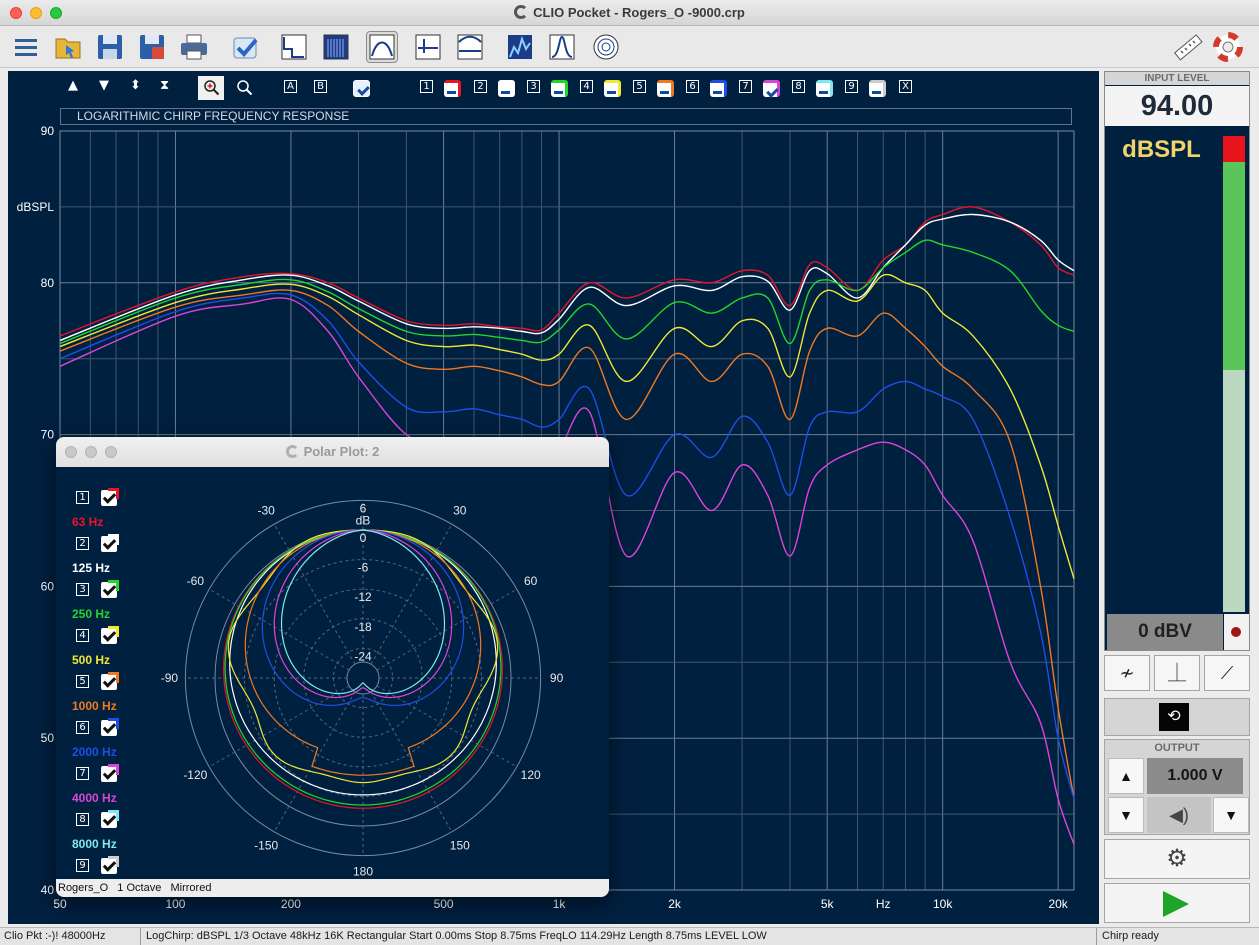 Image resolution: width=1259 pixels, height=945 pixels. I want to click on polar-window-title: Polar Plot: 2, so click(332, 451).